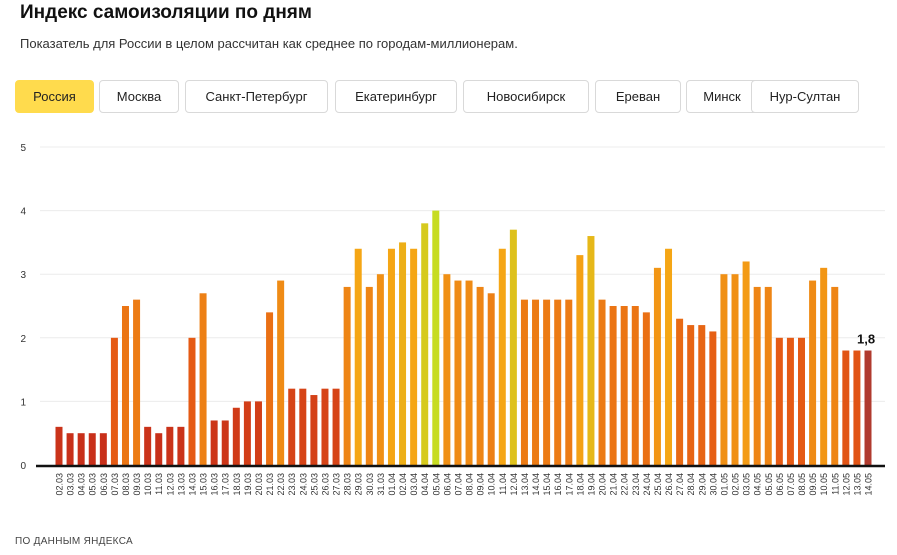 The image size is (897, 555). I want to click on x-tick-label: 11.05, so click(835, 484).